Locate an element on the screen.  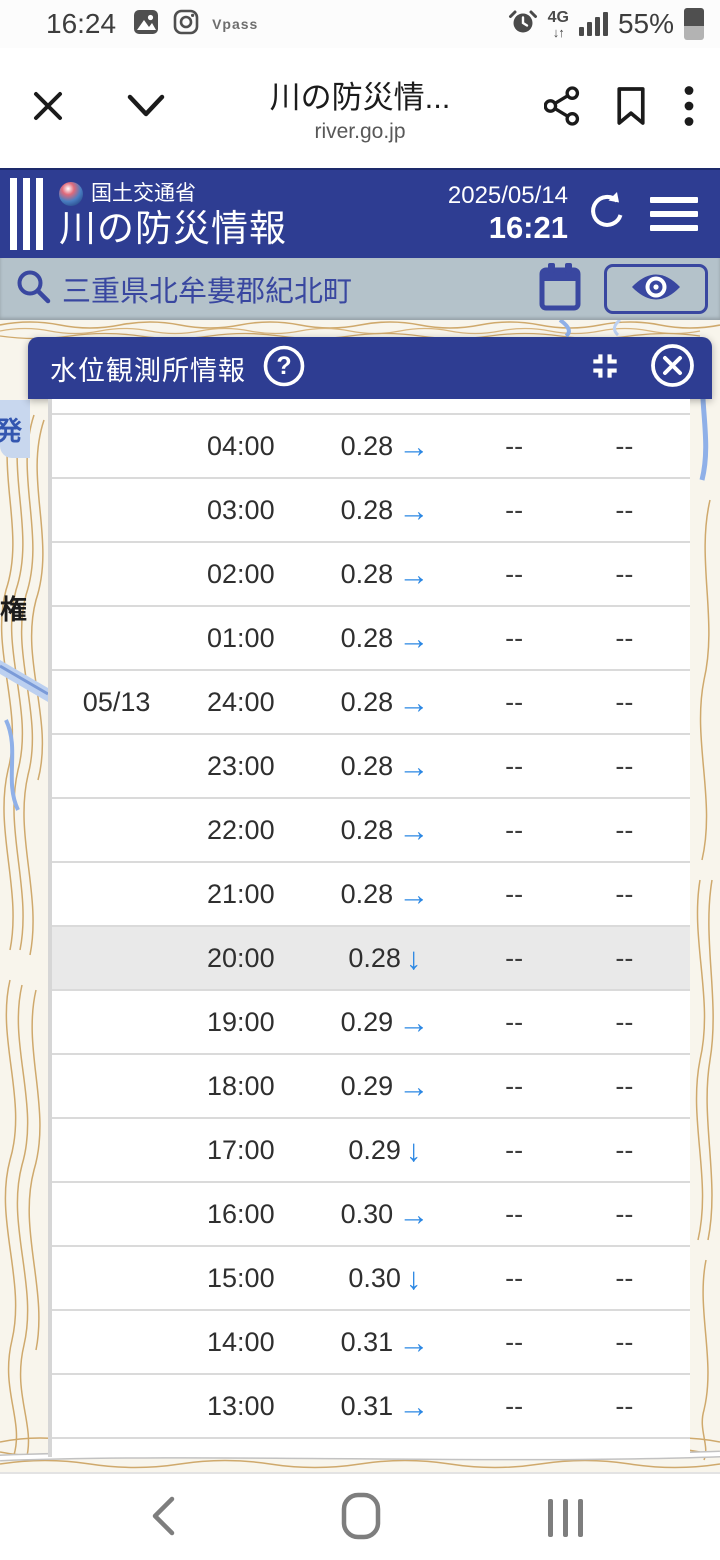
table-row: 22:00 0.28 → -- -- is located at coordinates (371, 831).